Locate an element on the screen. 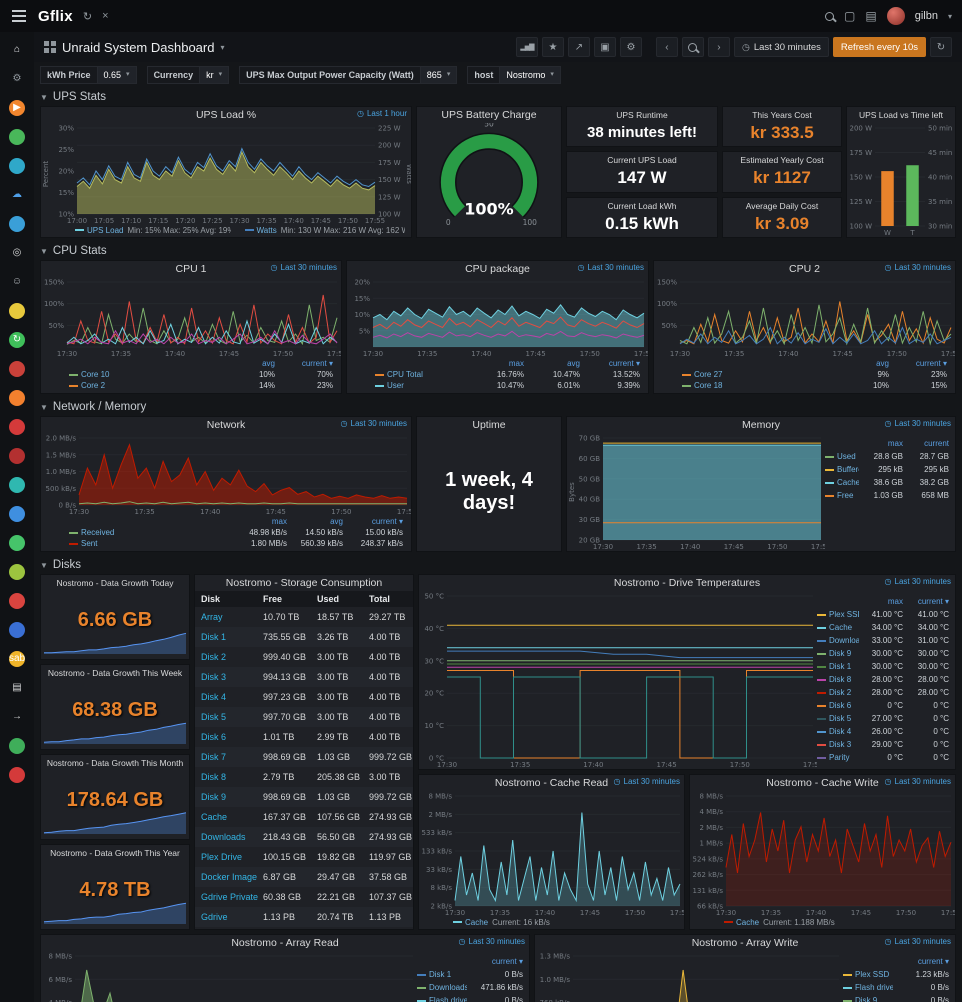 This screenshot has width=962, height=1002. plugin-icon: ⌂ is located at coordinates (17, 49).